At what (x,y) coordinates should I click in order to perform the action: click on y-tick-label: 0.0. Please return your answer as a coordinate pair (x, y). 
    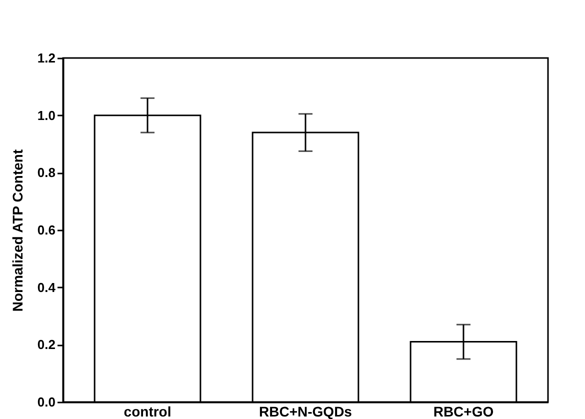
    Looking at the image, I should click on (46, 402).